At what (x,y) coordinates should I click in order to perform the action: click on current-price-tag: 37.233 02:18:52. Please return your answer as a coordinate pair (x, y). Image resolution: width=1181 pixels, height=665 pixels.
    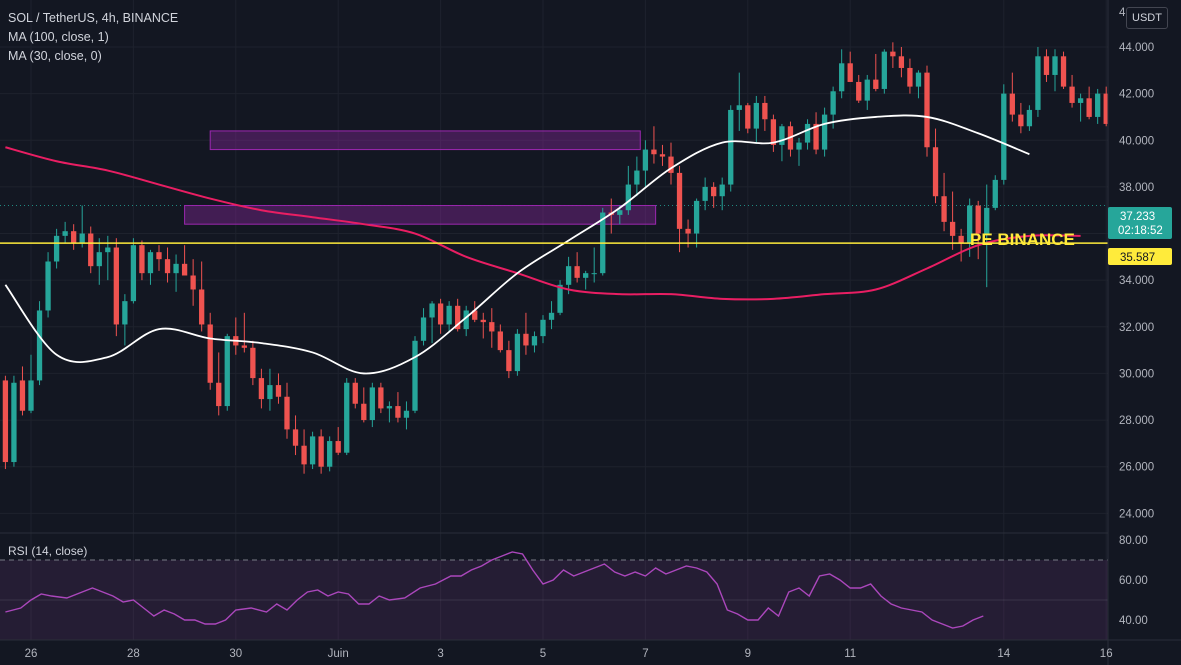
    Looking at the image, I should click on (1140, 223).